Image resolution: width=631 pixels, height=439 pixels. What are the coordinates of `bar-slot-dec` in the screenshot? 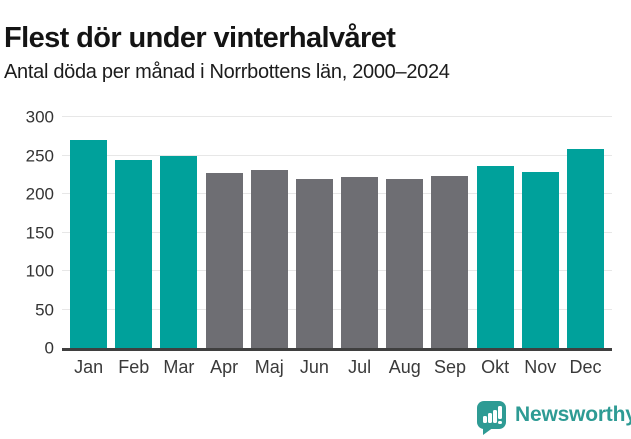 It's located at (585, 232).